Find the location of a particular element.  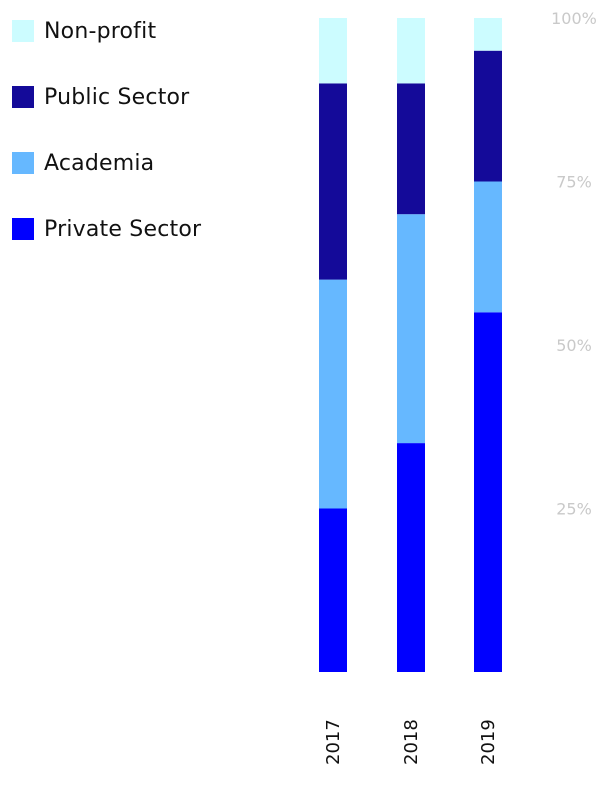

bar-segment-private-sector-2017 is located at coordinates (333, 590).